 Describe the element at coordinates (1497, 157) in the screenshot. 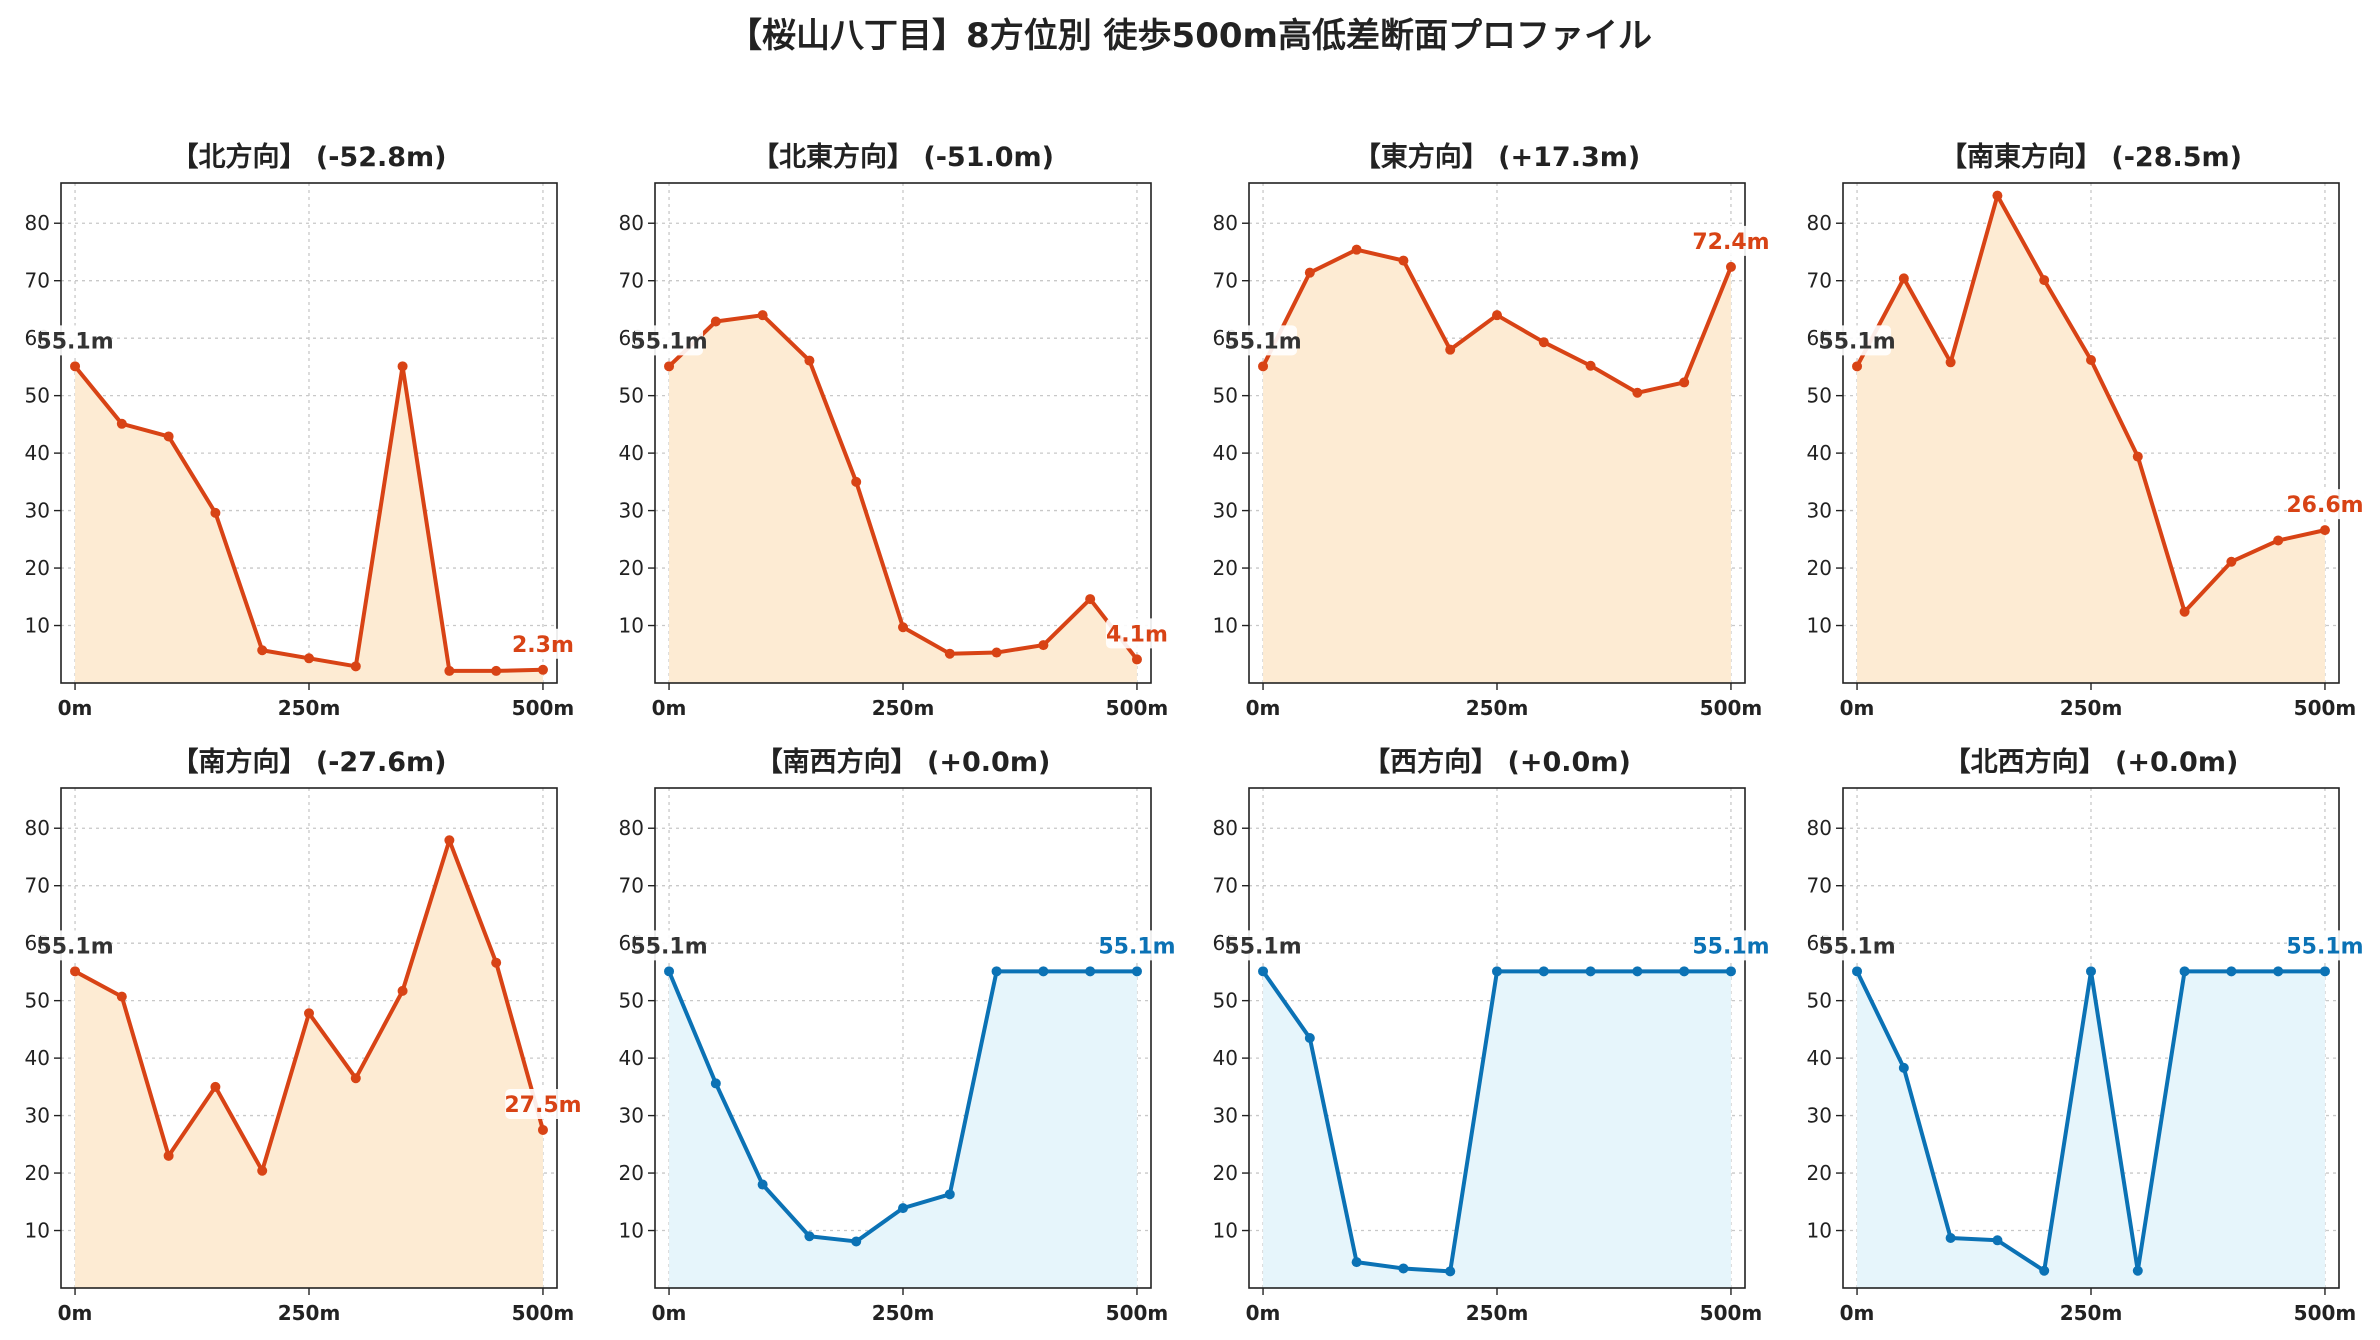

I see `subplot-title: 【東方向】 (+17.3m)` at that location.